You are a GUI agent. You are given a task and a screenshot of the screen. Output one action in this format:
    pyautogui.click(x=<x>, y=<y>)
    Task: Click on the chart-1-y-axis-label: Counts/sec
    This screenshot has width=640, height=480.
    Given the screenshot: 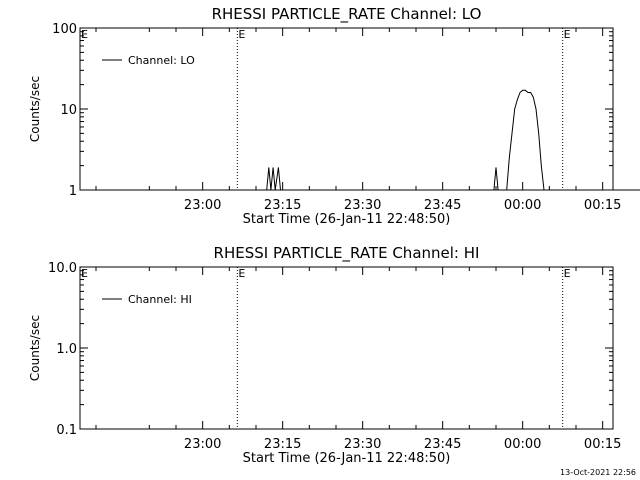 What is the action you would take?
    pyautogui.click(x=35, y=109)
    